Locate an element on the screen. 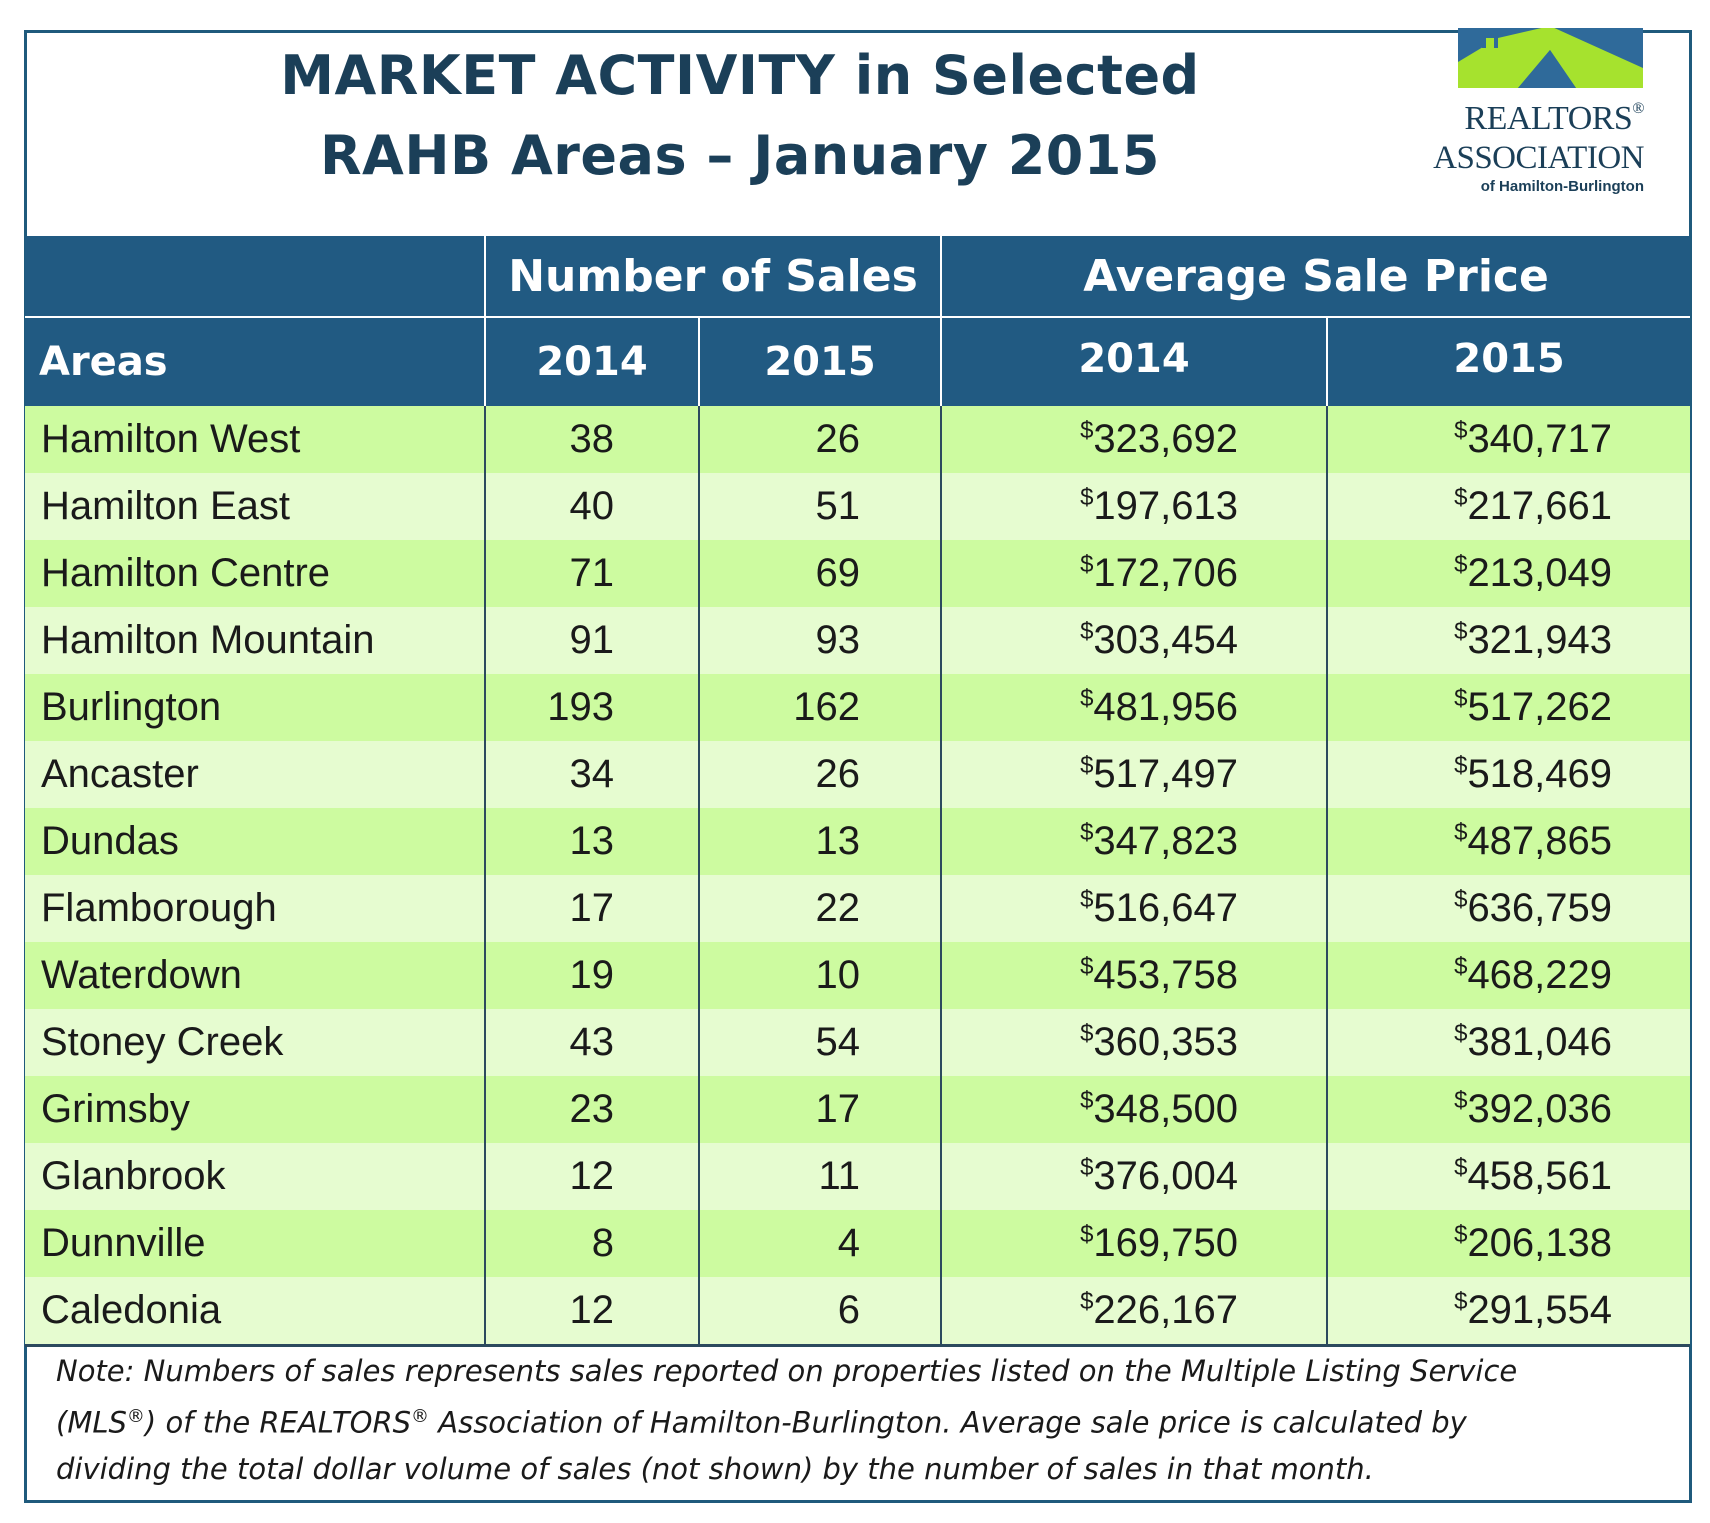 The image size is (1710, 1523). price-value: 217,661 is located at coordinates (1540, 506).